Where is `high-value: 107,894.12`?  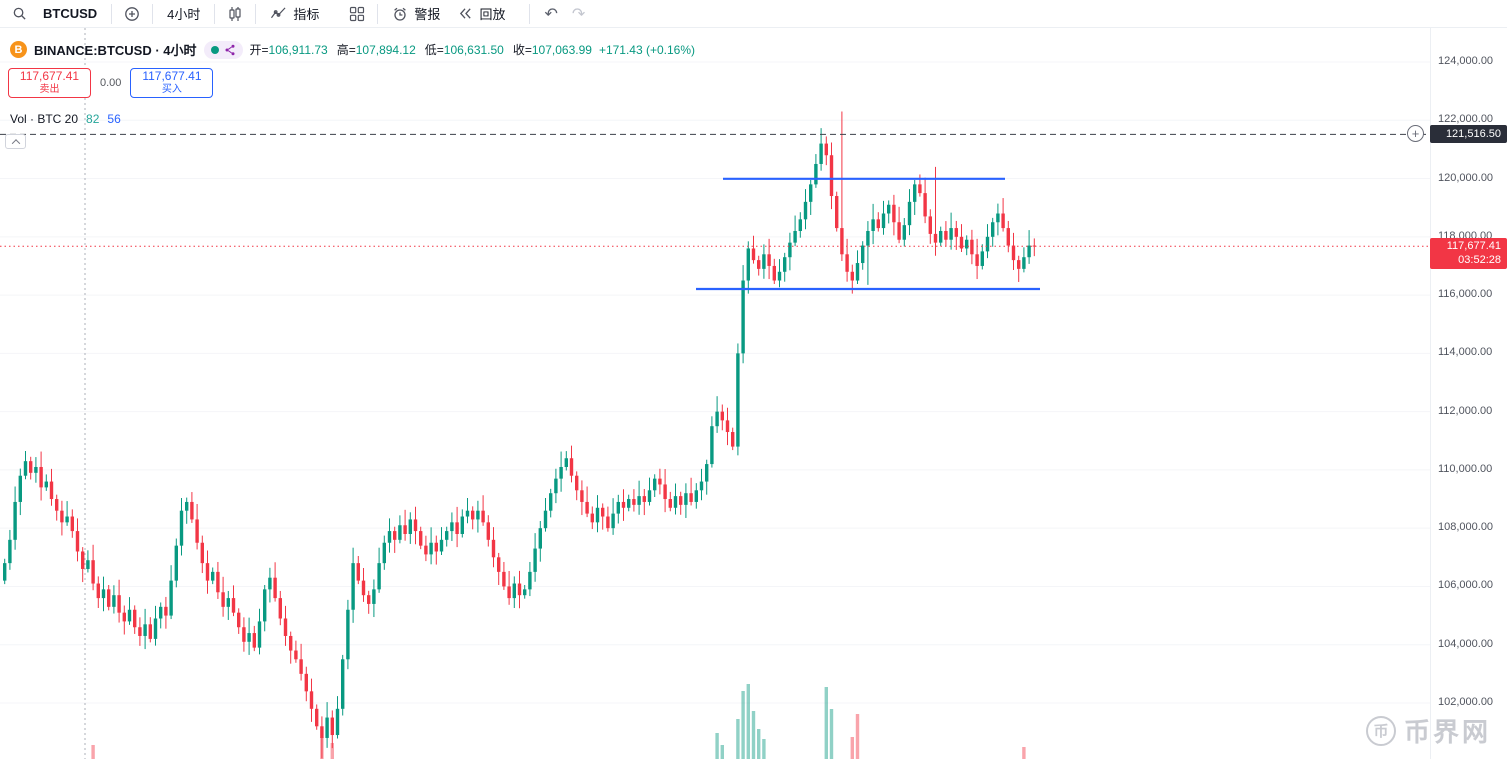
high-value: 107,894.12 is located at coordinates (385, 50).